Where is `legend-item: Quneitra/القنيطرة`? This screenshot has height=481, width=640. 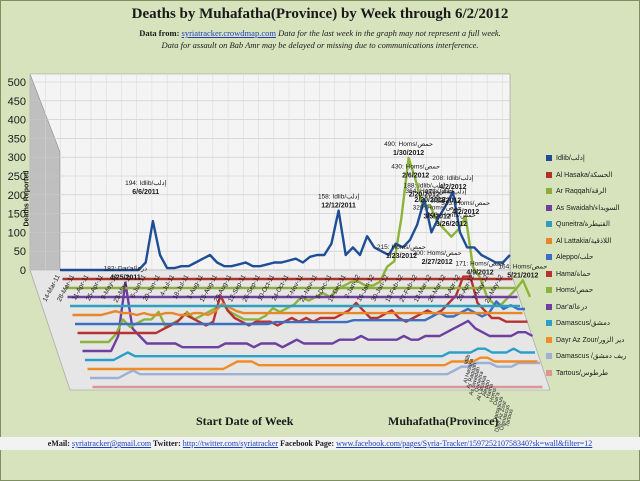
legend-item: Quneitra/القنيطرة is located at coordinates (592, 224).